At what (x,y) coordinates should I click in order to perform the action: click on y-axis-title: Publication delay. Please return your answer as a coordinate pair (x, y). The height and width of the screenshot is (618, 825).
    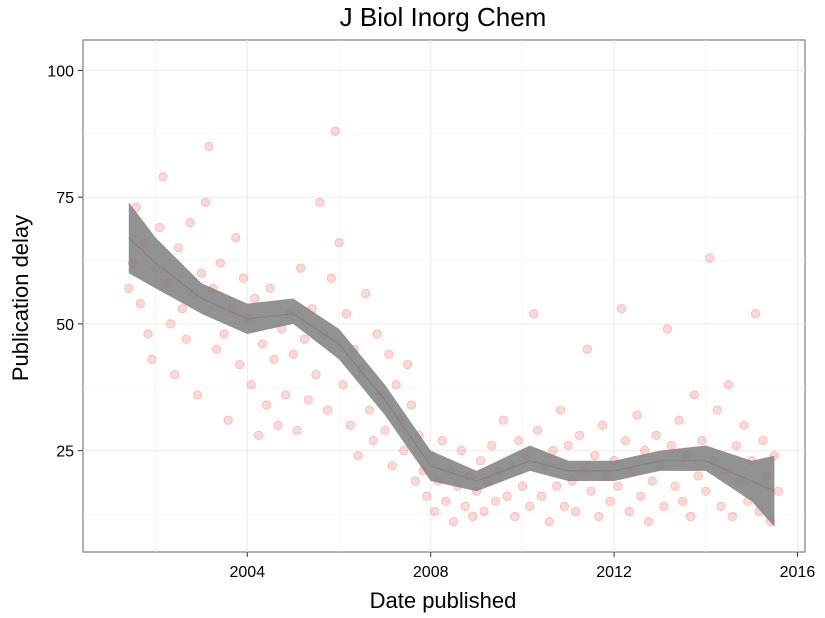
    Looking at the image, I should click on (20, 298).